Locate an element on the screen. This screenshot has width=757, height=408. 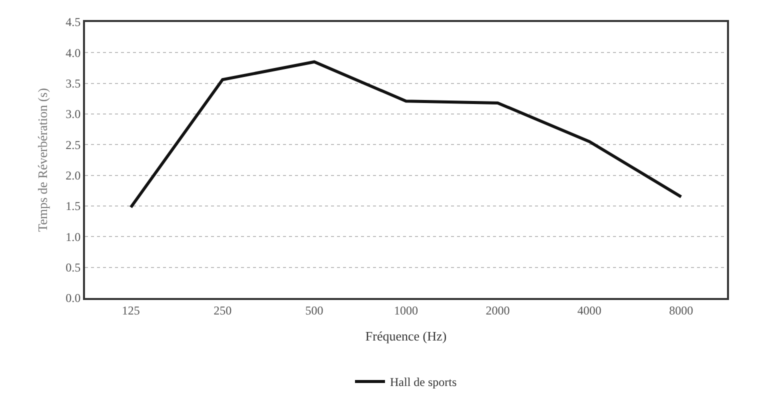
y-tick-label: 0.0 is located at coordinates (73, 298).